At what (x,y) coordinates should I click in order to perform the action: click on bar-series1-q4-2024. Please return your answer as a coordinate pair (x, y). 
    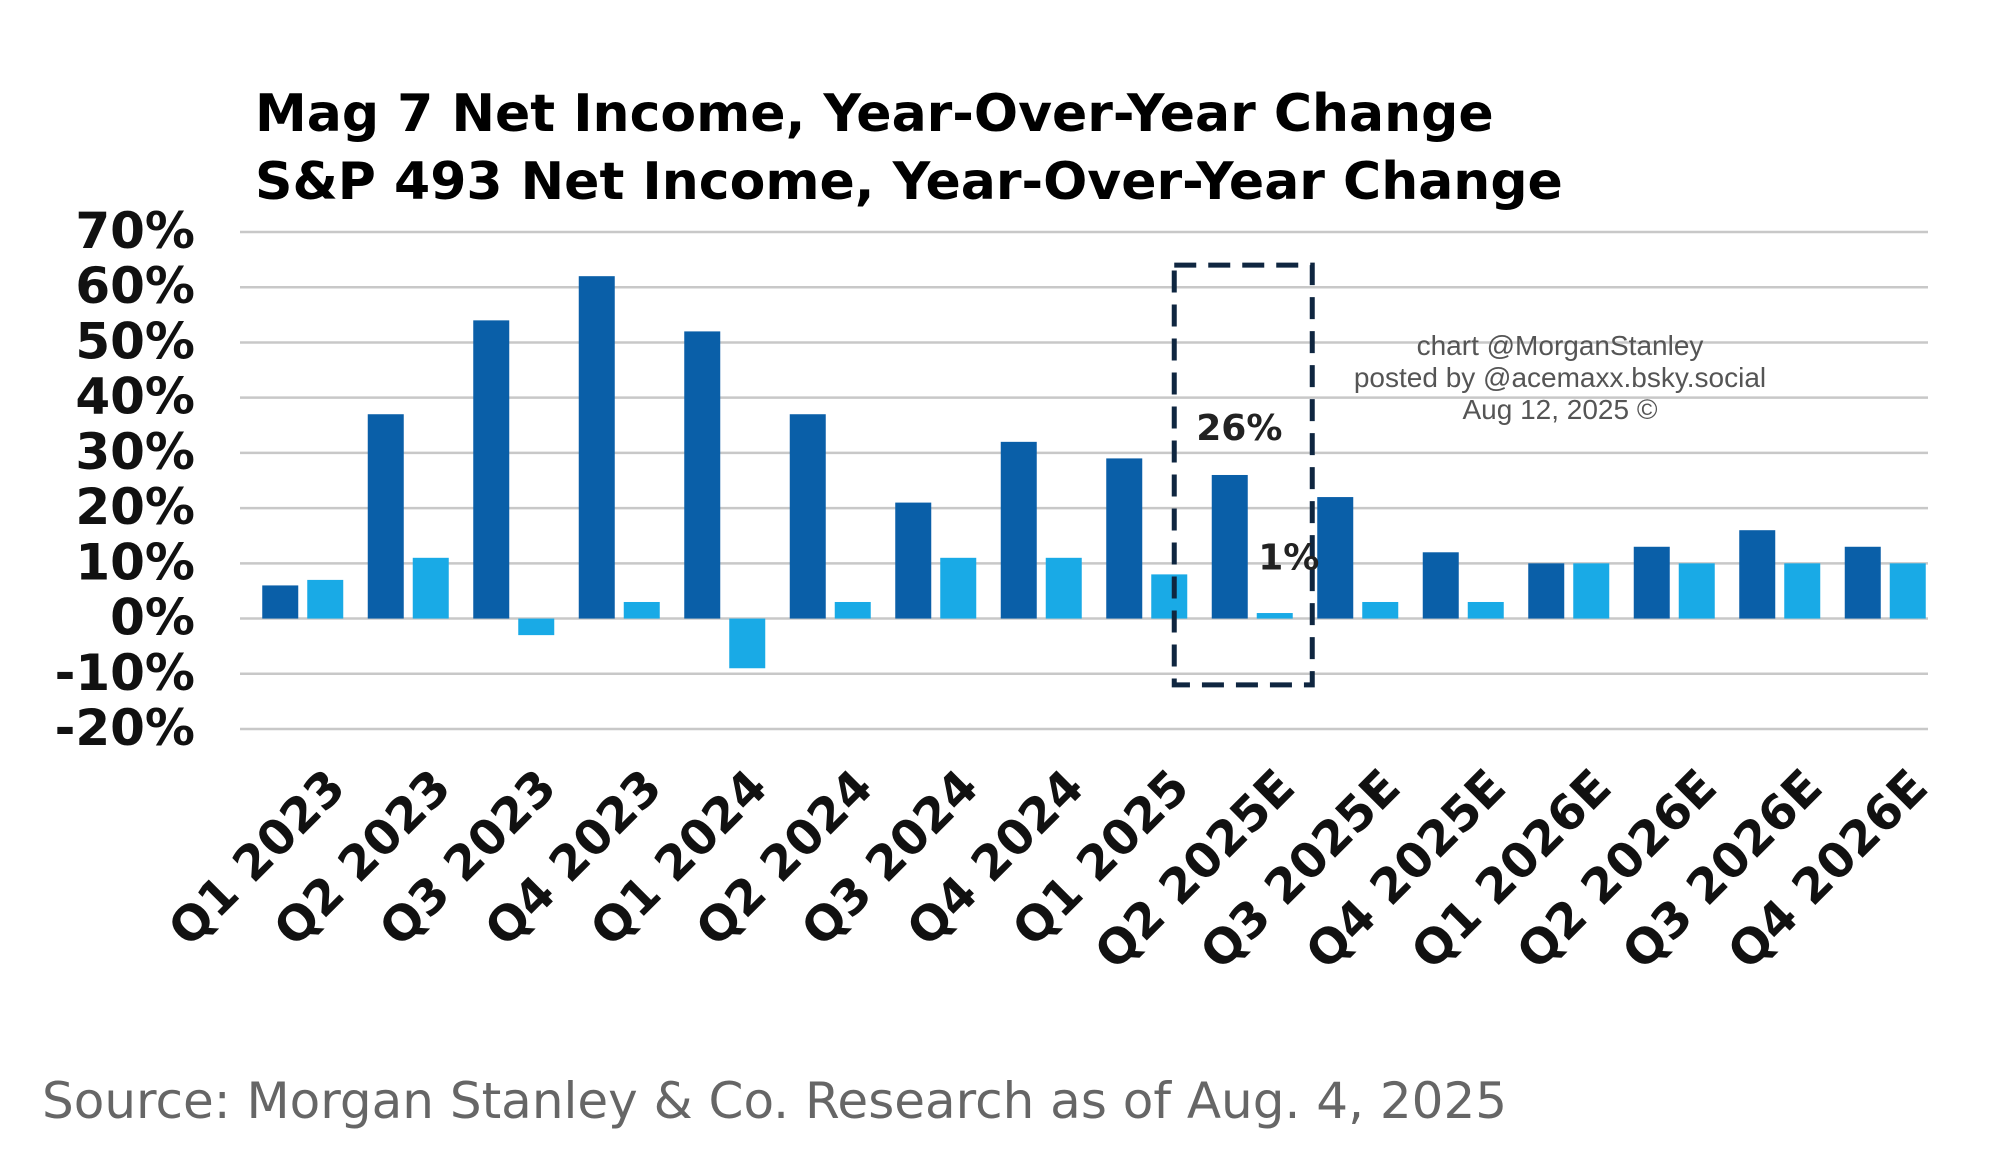
    Looking at the image, I should click on (1018, 530).